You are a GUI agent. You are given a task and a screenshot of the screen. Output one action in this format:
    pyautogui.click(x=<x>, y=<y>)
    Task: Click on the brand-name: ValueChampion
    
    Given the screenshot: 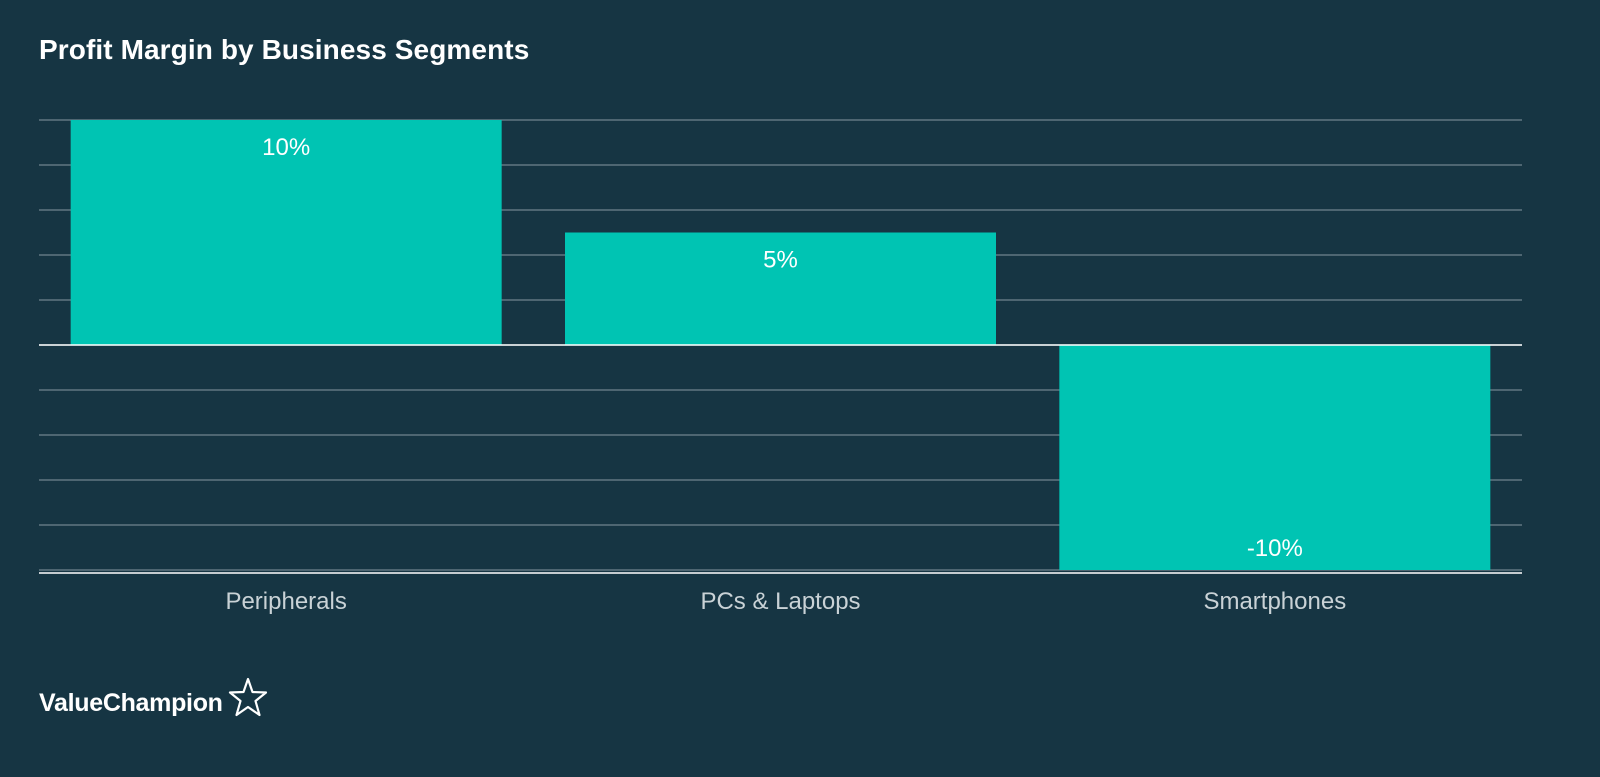 What is the action you would take?
    pyautogui.click(x=131, y=702)
    